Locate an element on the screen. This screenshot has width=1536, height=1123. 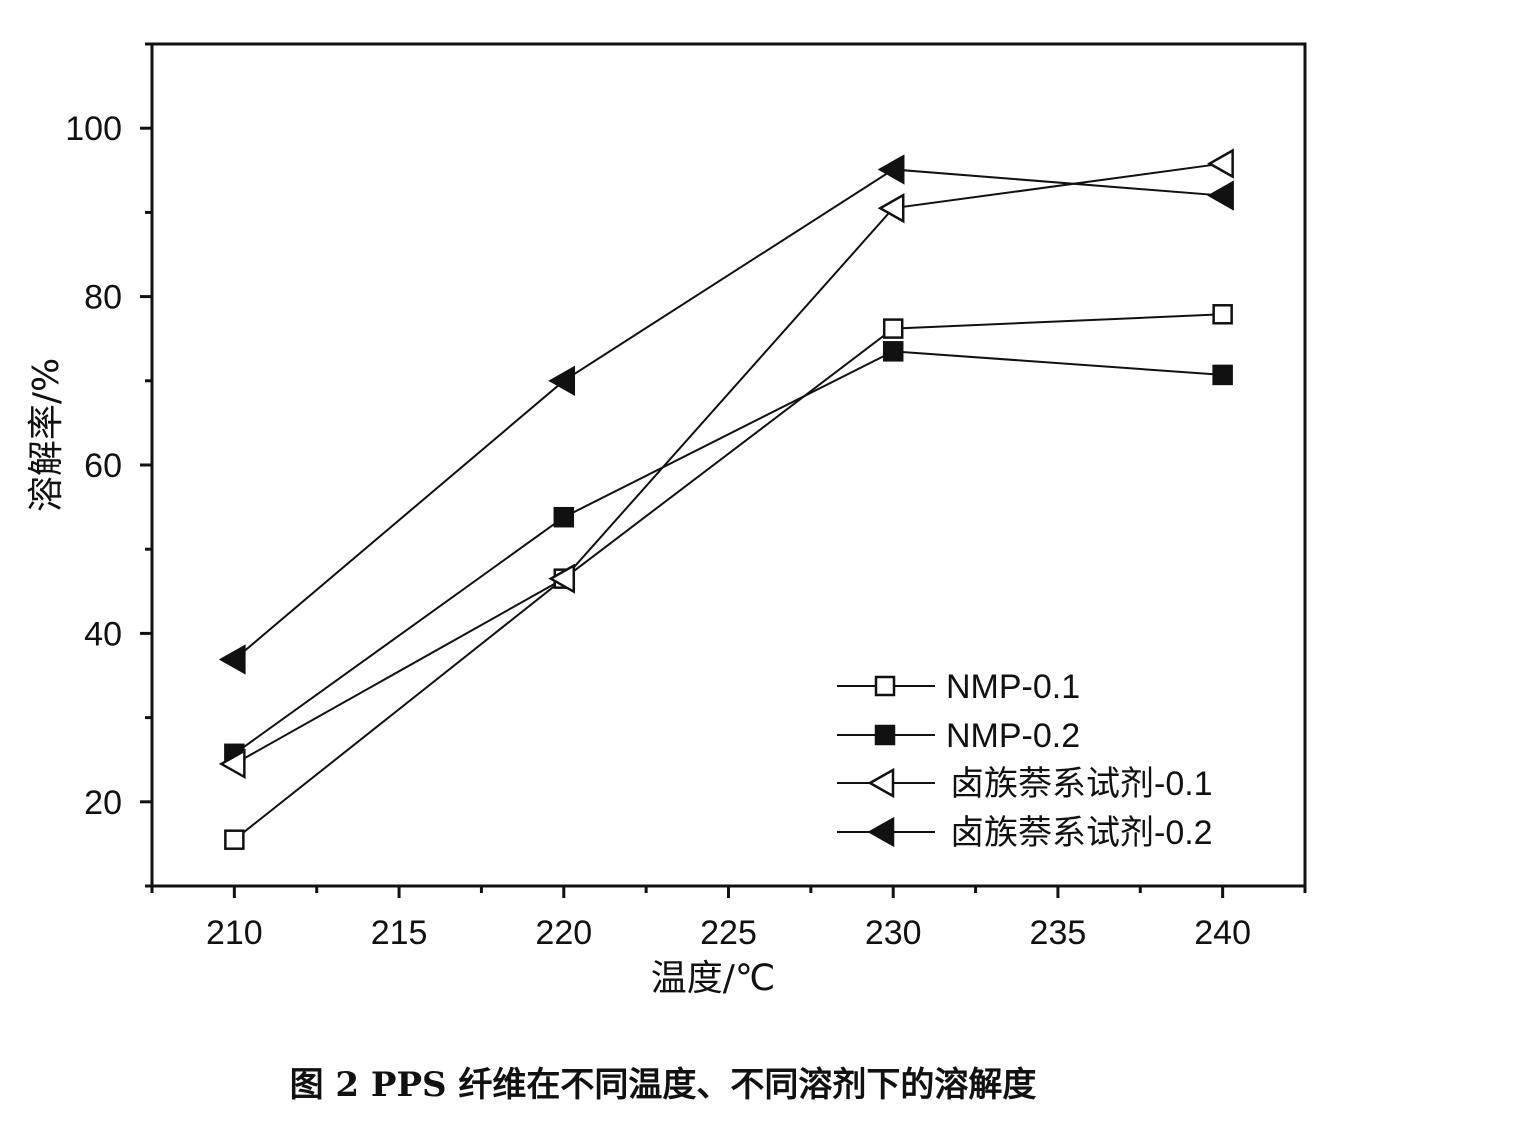
x-tick-label: 240 is located at coordinates (1222, 933).